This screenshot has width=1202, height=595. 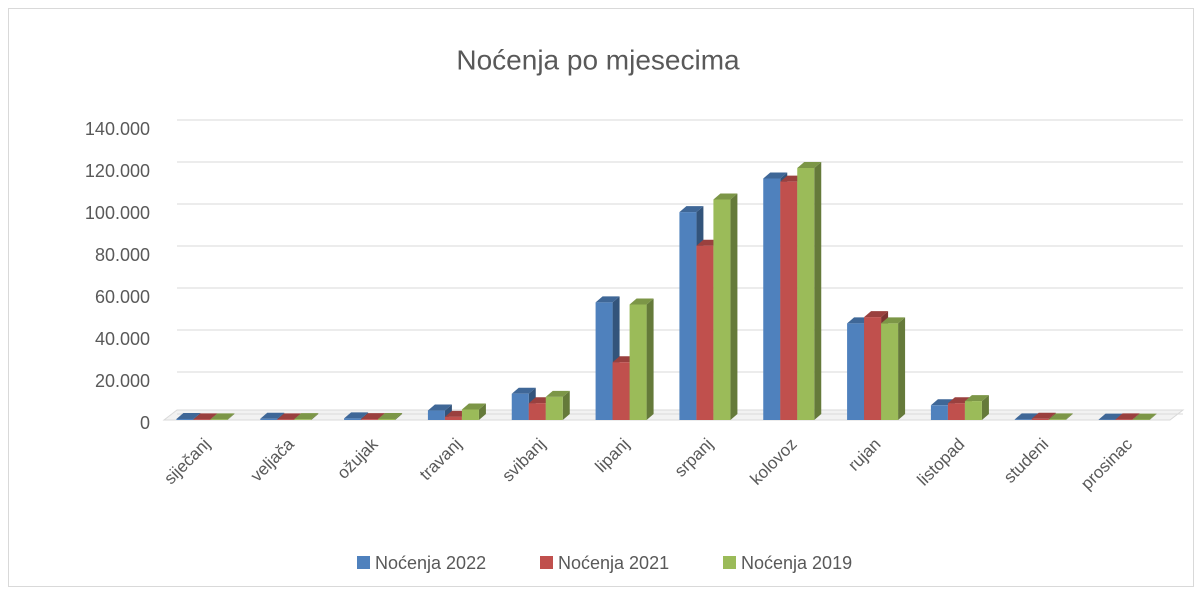 What do you see at coordinates (122, 339) in the screenshot?
I see `y-tick-label: 40.000` at bounding box center [122, 339].